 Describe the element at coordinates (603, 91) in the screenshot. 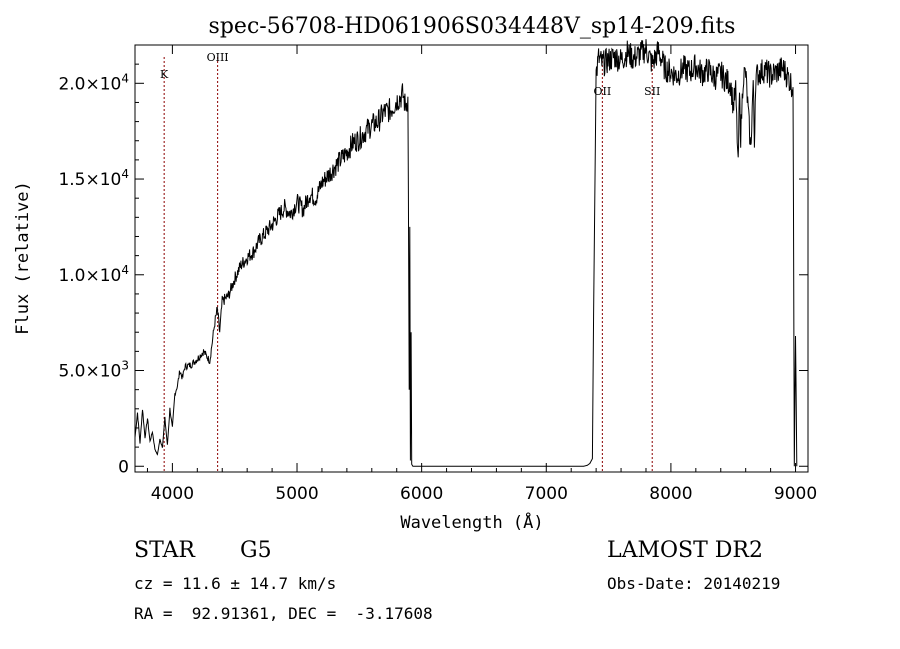

I see `spectral-line-label: OII` at that location.